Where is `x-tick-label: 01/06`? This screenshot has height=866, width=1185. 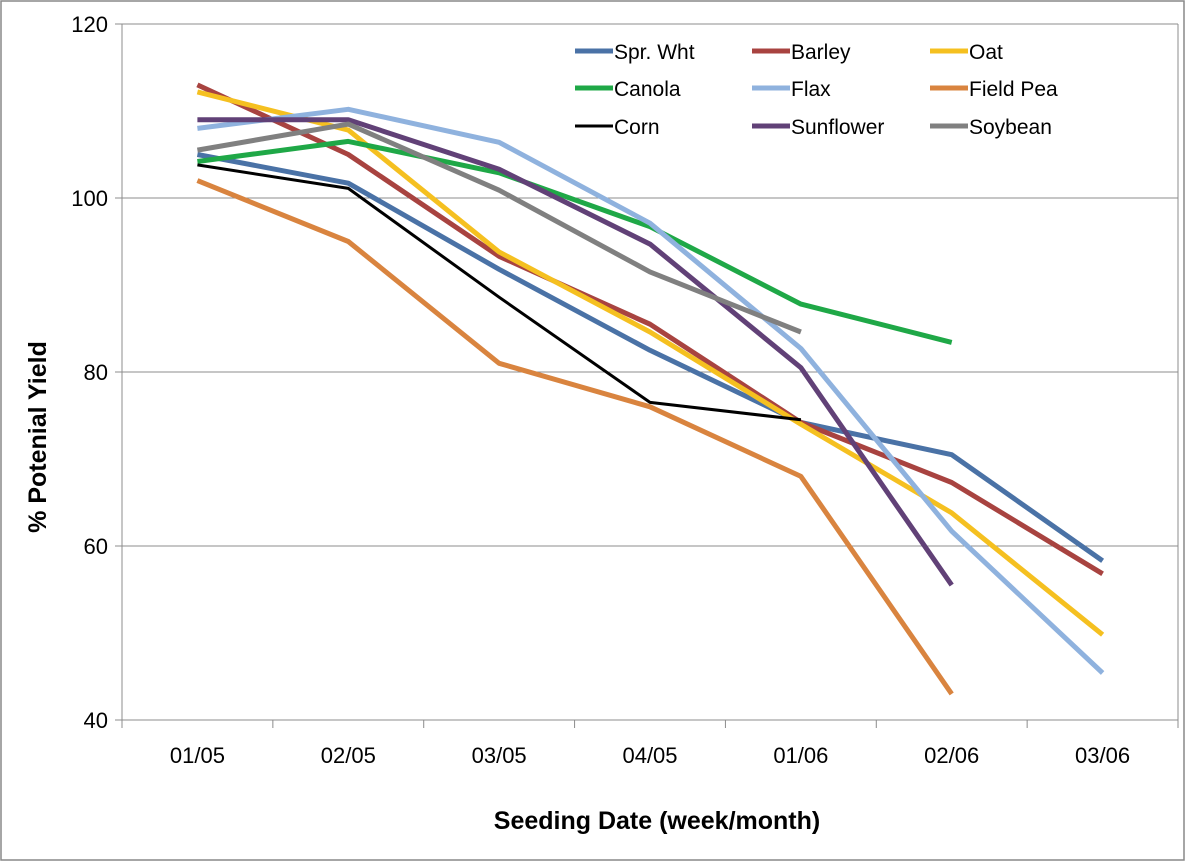
x-tick-label: 01/06 is located at coordinates (800, 755).